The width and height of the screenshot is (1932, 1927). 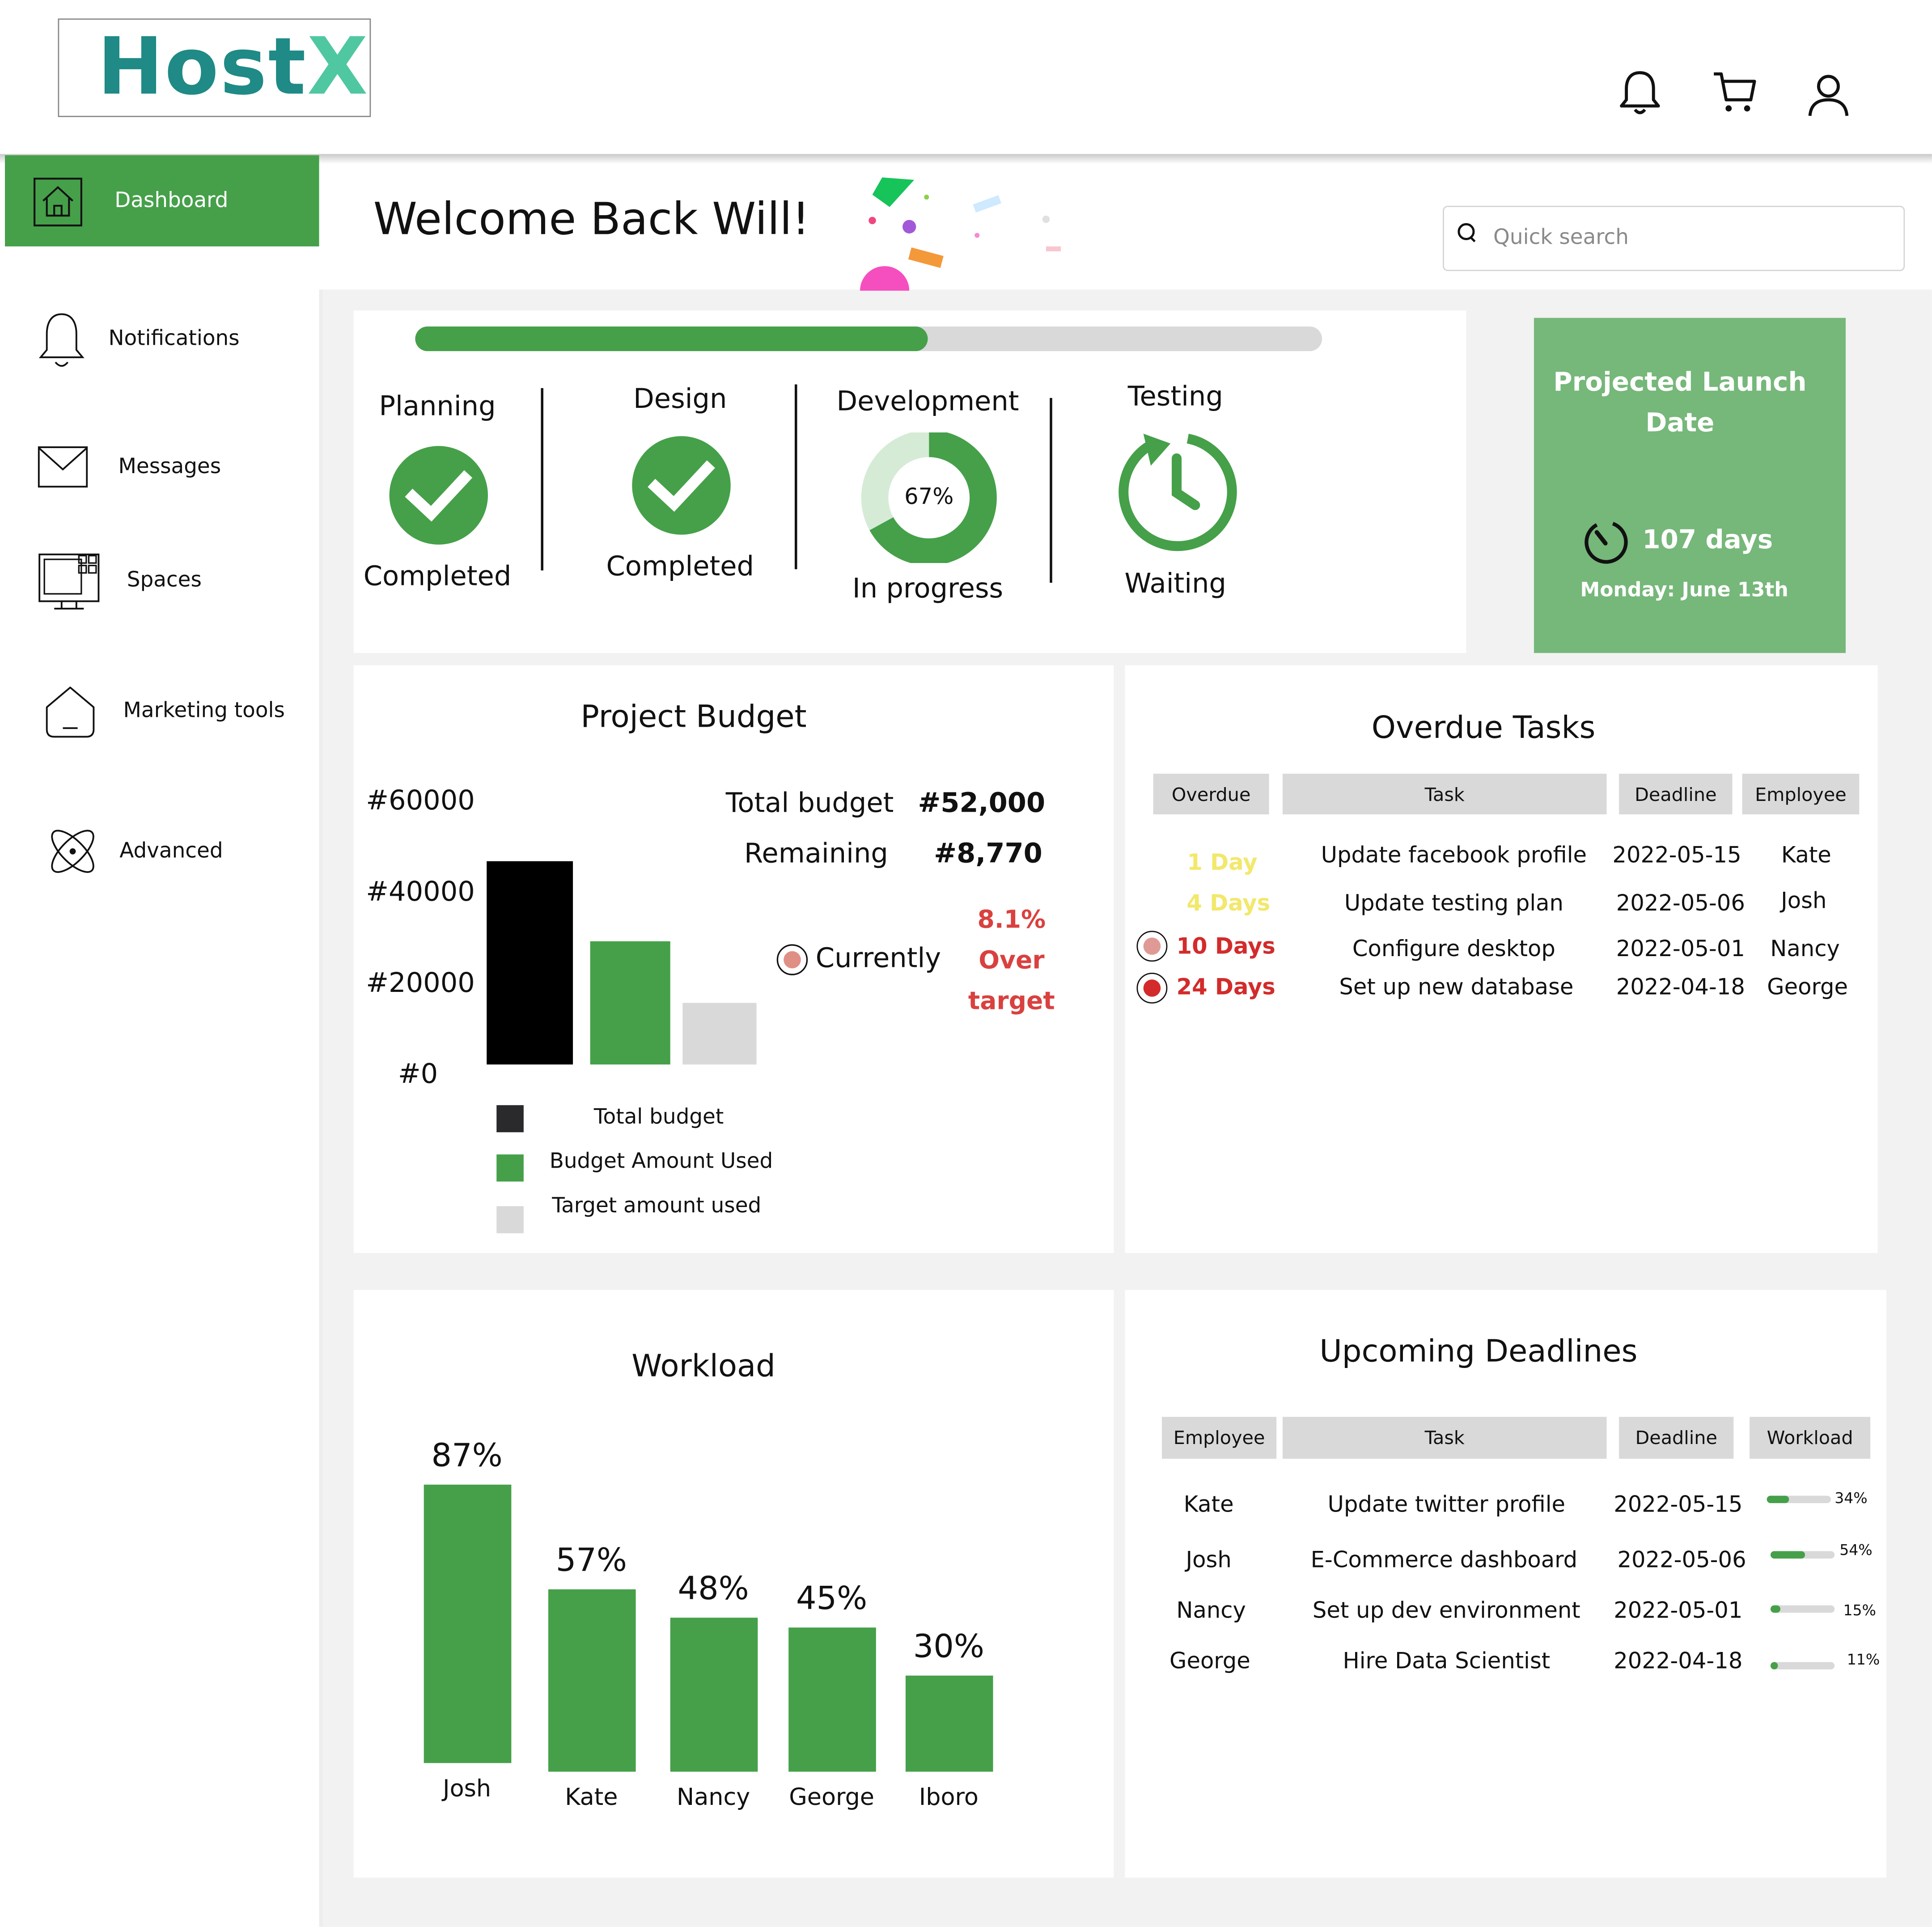 What do you see at coordinates (1446, 1611) in the screenshot?
I see `task-name: Set up dev environment` at bounding box center [1446, 1611].